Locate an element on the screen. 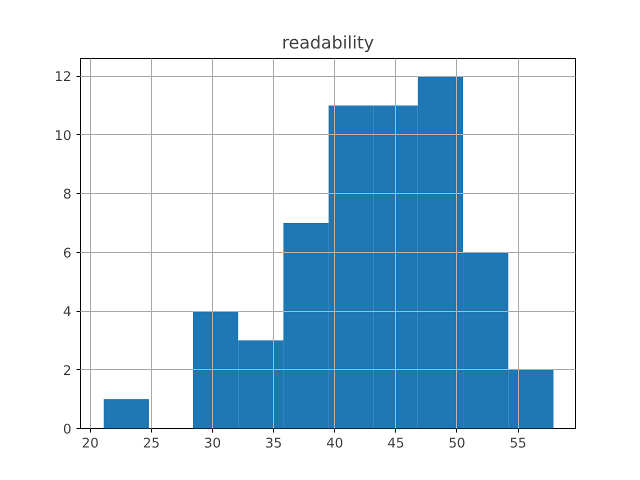  x-tick-label: 40 is located at coordinates (335, 444).